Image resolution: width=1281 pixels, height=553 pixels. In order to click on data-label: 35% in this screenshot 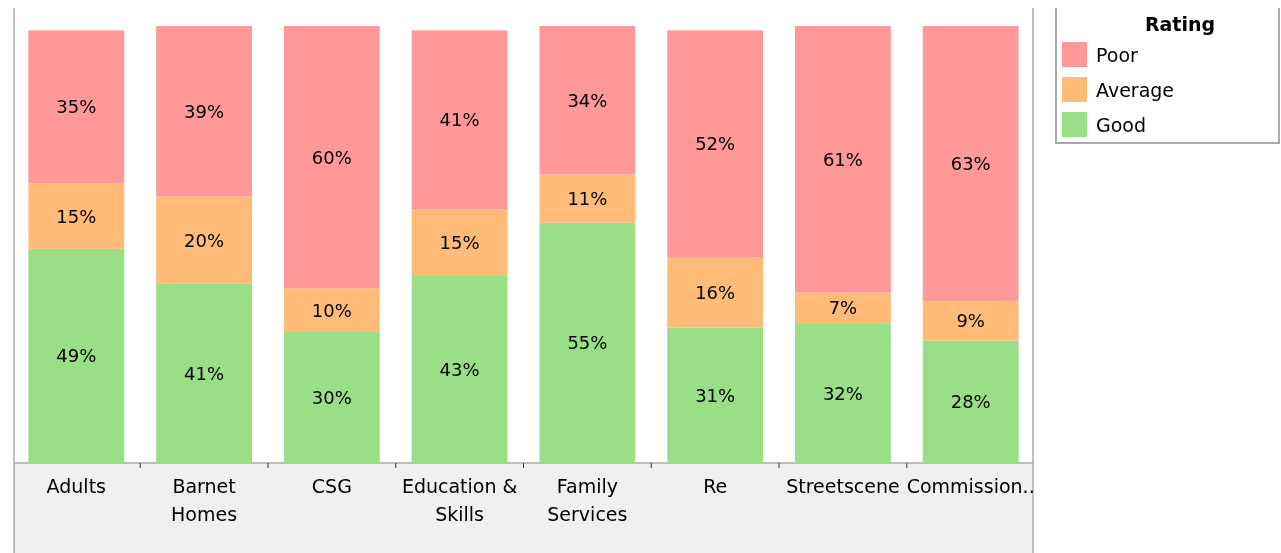, I will do `click(76, 107)`.